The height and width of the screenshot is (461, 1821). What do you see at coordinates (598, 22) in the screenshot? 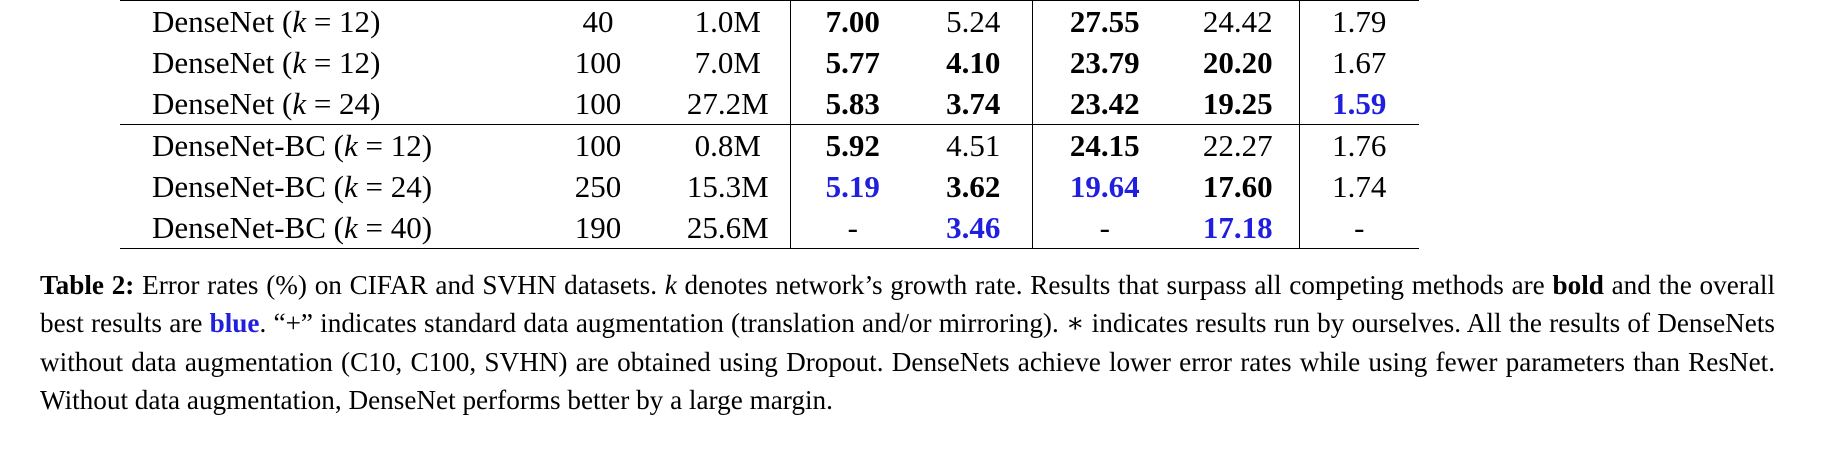
I see `cell-depth: 40` at bounding box center [598, 22].